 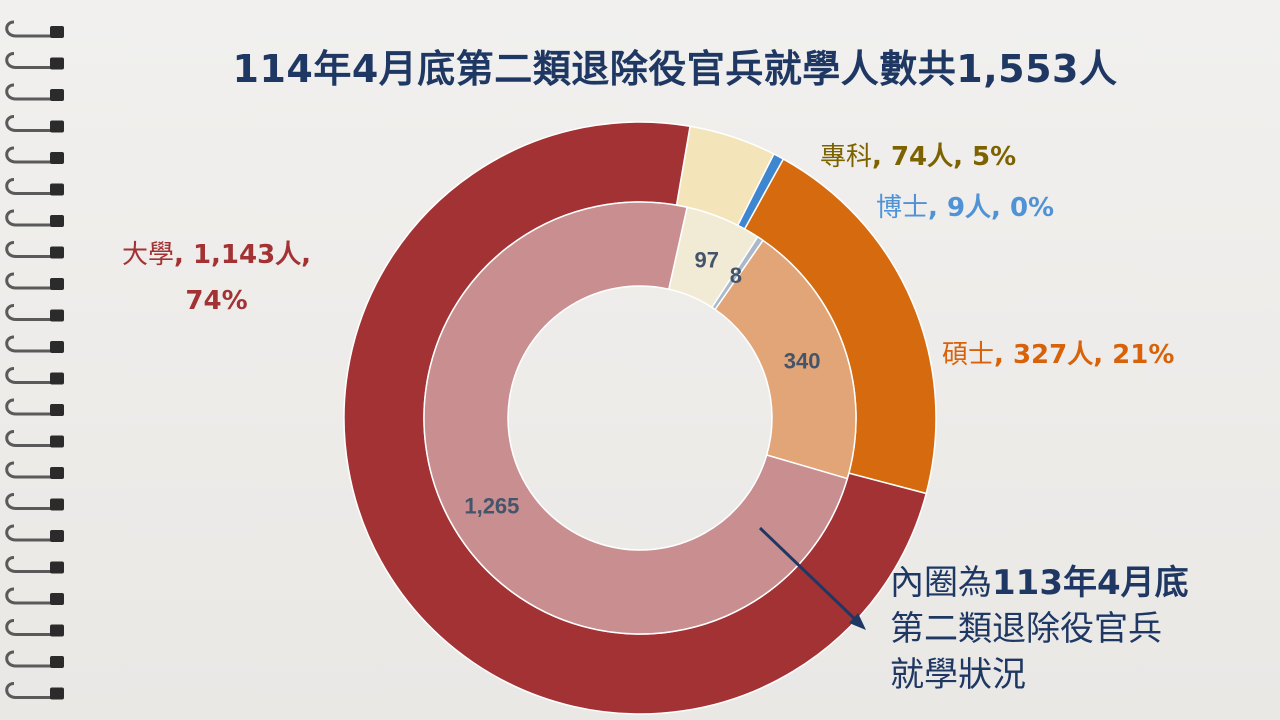 I want to click on inner-value-label-博士: 8, so click(x=736, y=275).